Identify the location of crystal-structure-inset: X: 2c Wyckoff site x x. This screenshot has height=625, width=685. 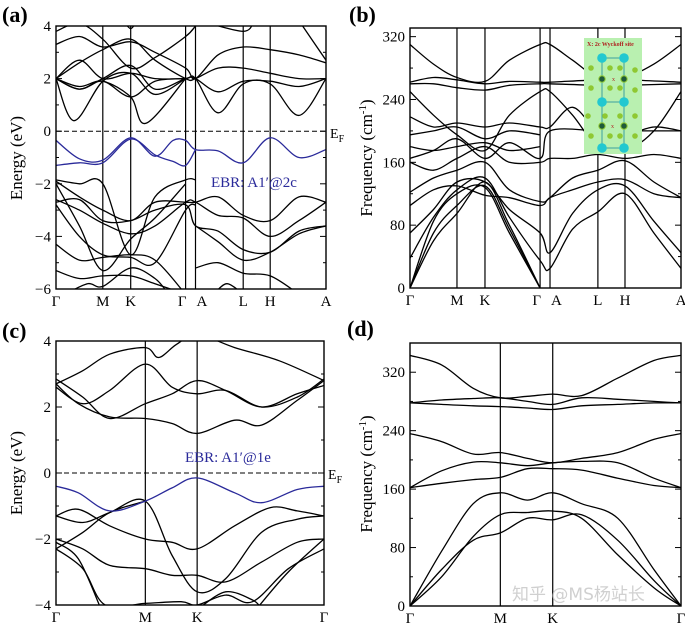
(613, 96).